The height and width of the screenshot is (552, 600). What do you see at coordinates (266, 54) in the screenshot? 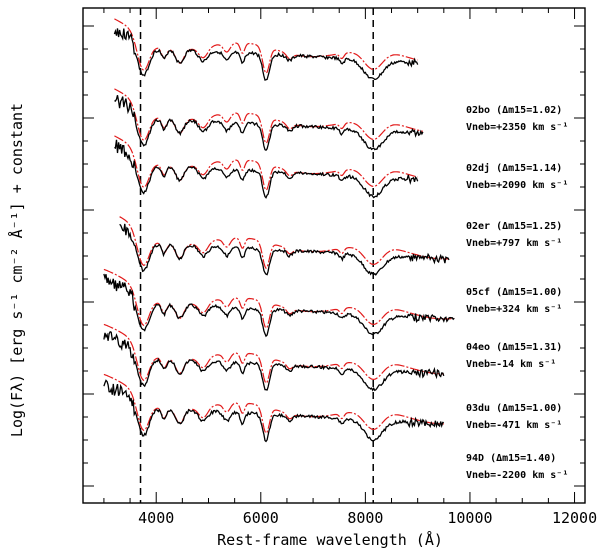
I see `observed-spectrum-02bo` at bounding box center [266, 54].